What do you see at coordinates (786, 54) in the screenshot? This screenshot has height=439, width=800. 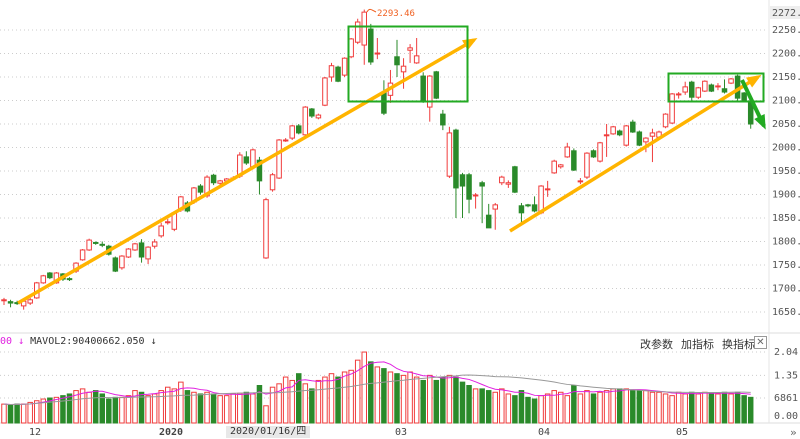 I see `y-tick-label: 2200.00` at bounding box center [786, 54].